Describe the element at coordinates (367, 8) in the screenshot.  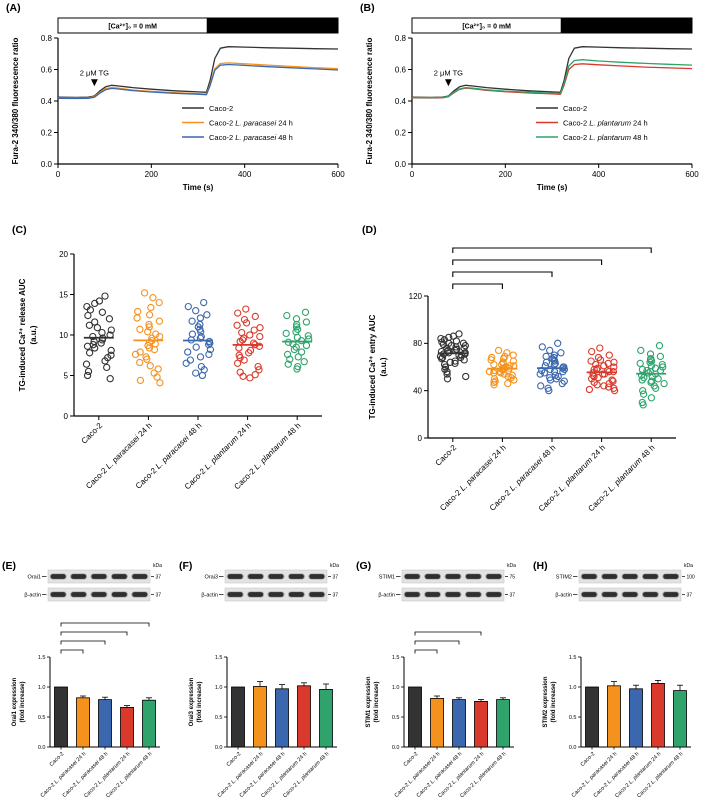
I see `panel-B-label: (B)` at that location.